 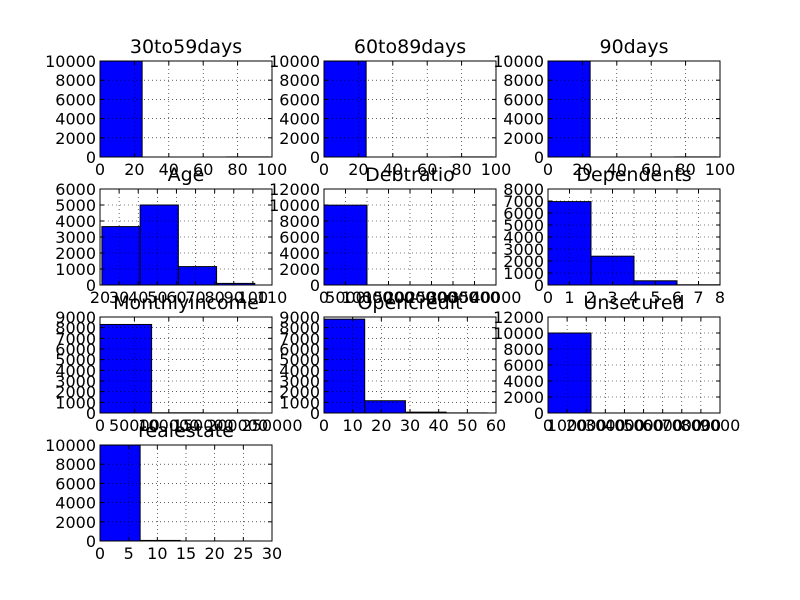 What do you see at coordinates (237, 425) in the screenshot?
I see `x-tick-label: 200000` at bounding box center [237, 425].